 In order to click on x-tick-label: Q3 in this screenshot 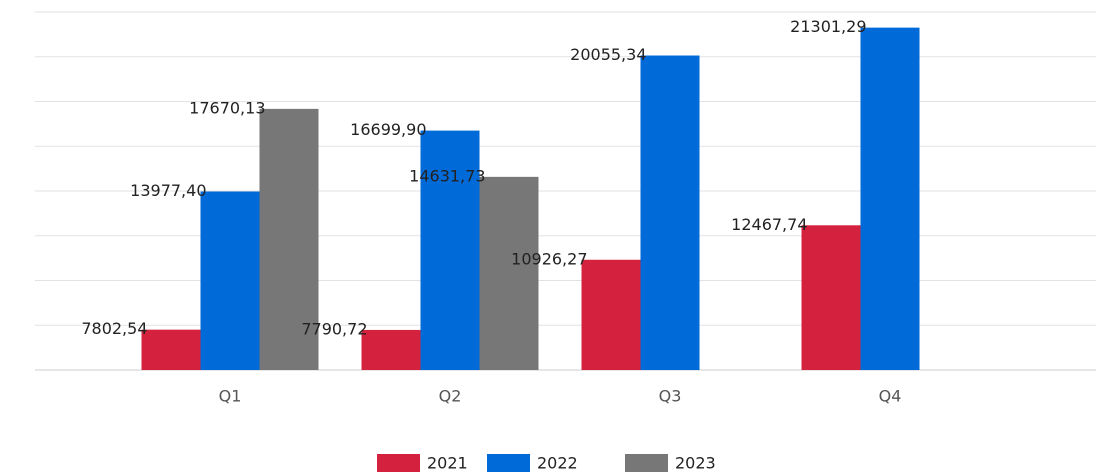, I will do `click(670, 396)`.